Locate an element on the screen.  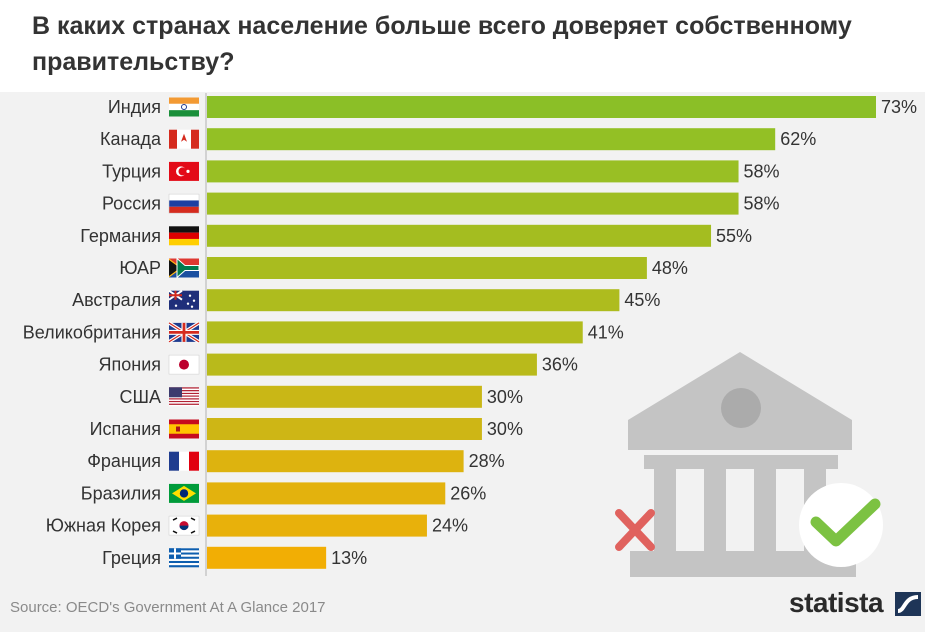
value-label: 62% is located at coordinates (798, 139).